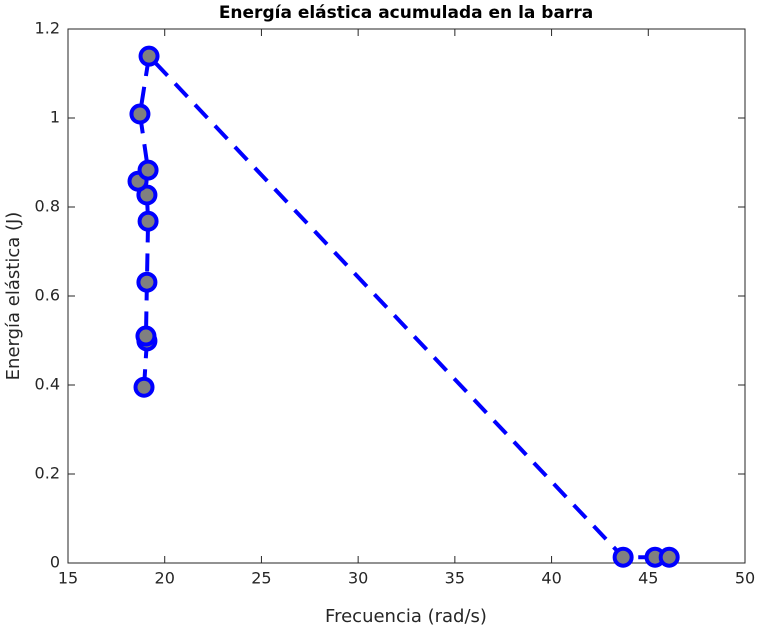 This screenshot has width=761, height=631. I want to click on y-tick-label: 0.4, so click(47, 384).